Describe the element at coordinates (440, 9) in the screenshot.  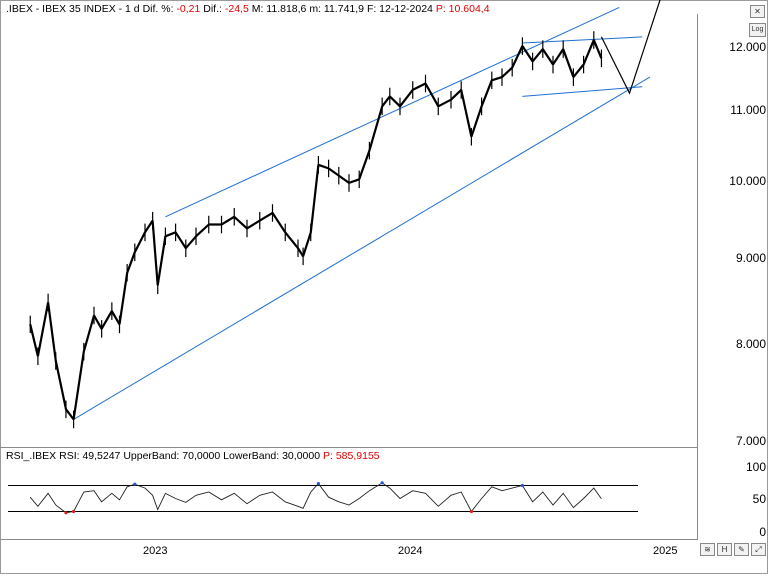
I see `price-label: P:` at that location.